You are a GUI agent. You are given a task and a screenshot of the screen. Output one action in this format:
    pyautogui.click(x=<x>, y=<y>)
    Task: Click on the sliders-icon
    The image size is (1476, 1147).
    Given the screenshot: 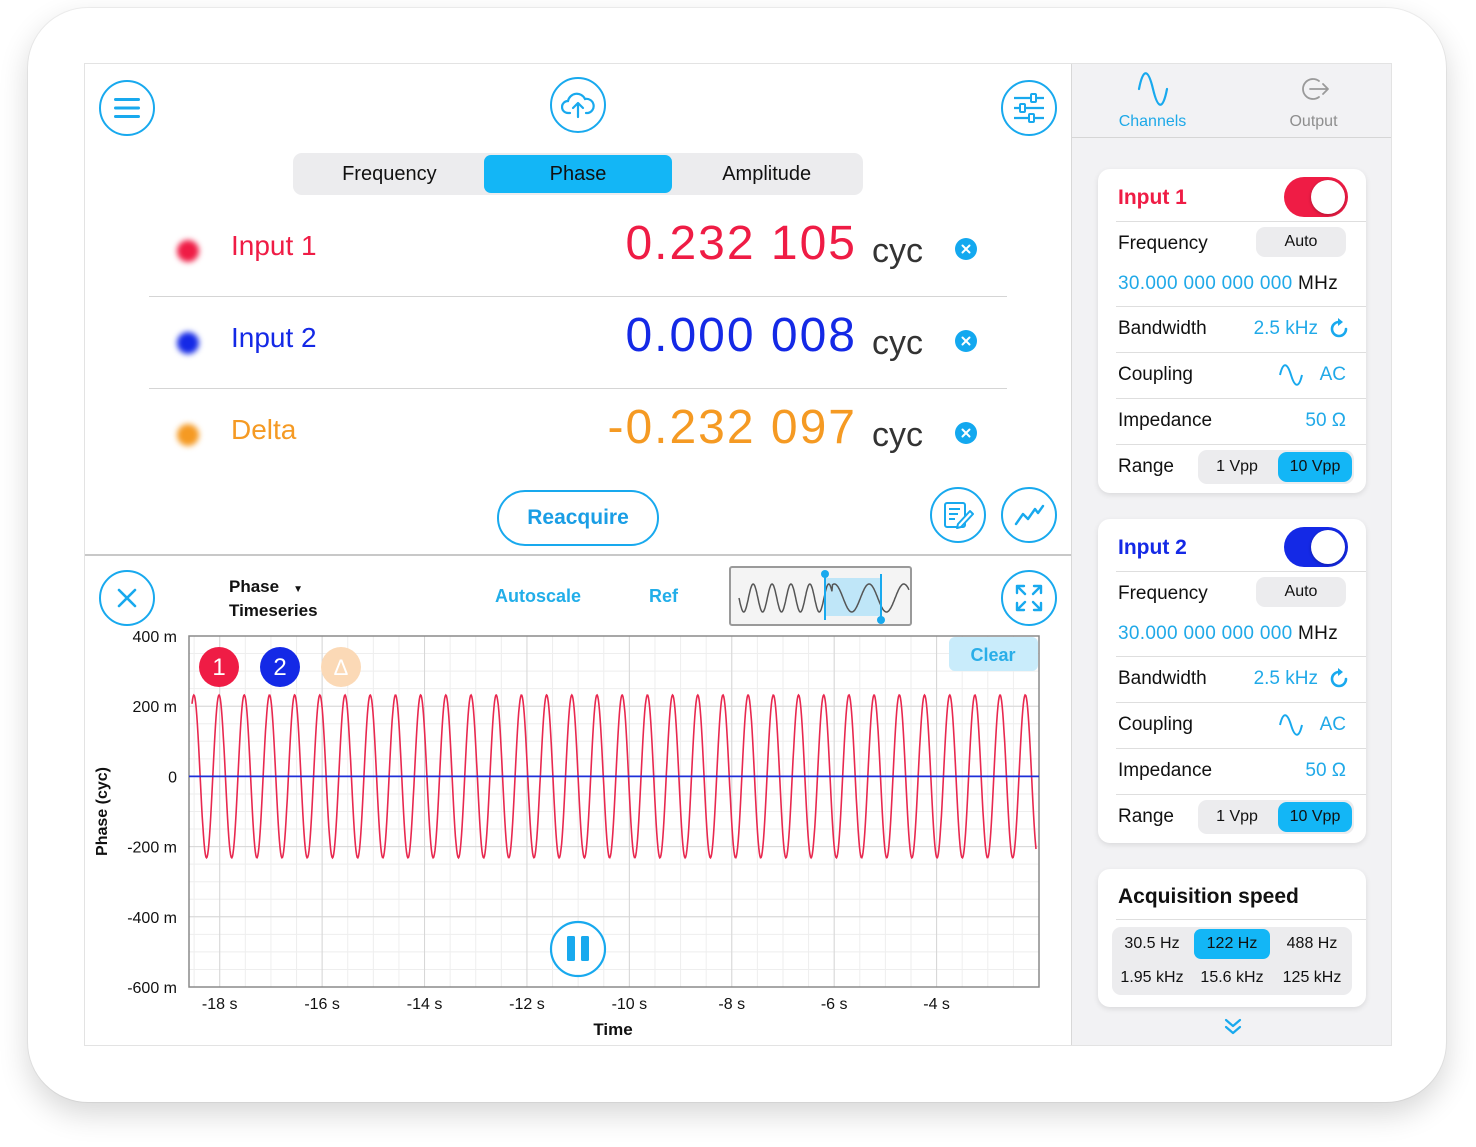 What is the action you would take?
    pyautogui.click(x=1029, y=108)
    